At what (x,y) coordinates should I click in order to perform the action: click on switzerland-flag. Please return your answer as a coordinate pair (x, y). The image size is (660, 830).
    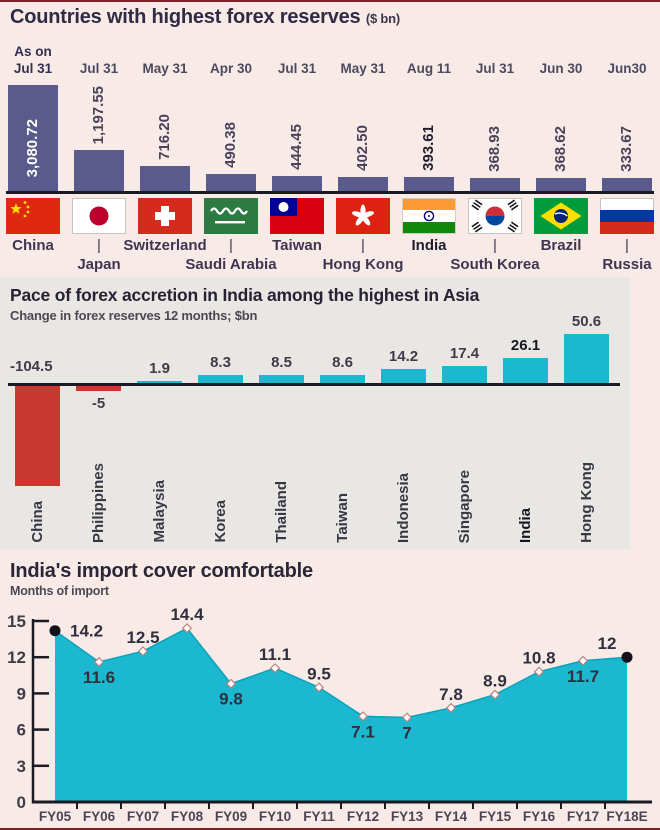
    Looking at the image, I should click on (165, 216).